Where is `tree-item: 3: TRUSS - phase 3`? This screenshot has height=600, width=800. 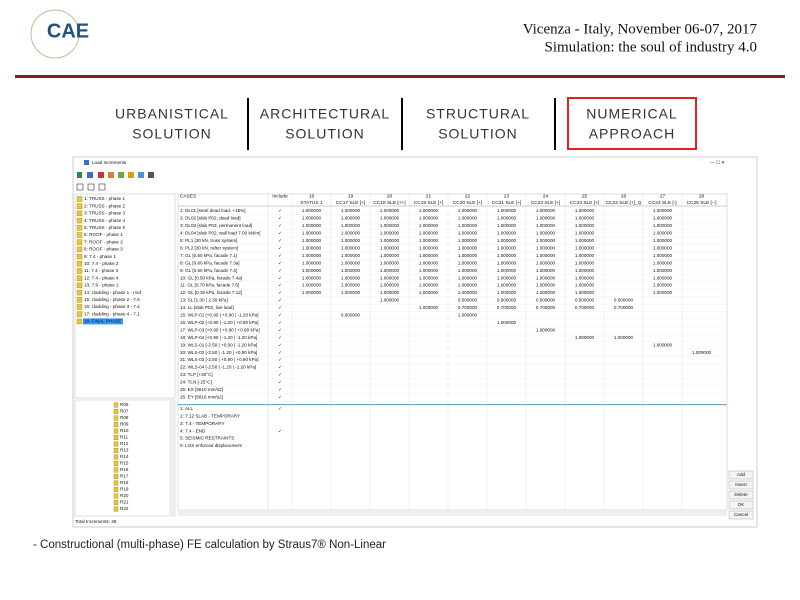 tree-item: 3: TRUSS - phase 3 is located at coordinates (104, 213).